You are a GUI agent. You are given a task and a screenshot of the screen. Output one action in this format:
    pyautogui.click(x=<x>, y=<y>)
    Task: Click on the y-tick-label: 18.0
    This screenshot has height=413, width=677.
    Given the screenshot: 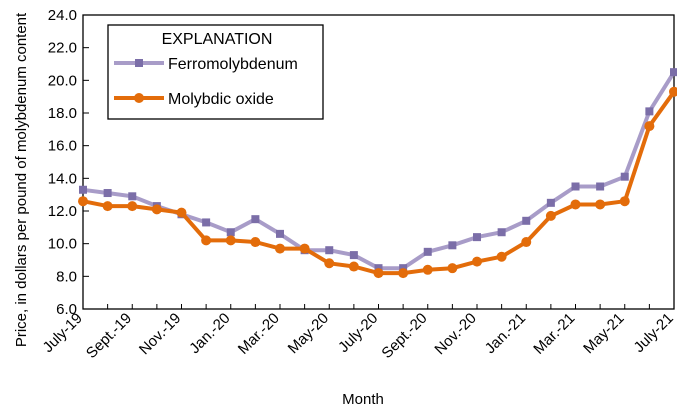 What is the action you would take?
    pyautogui.click(x=62, y=113)
    